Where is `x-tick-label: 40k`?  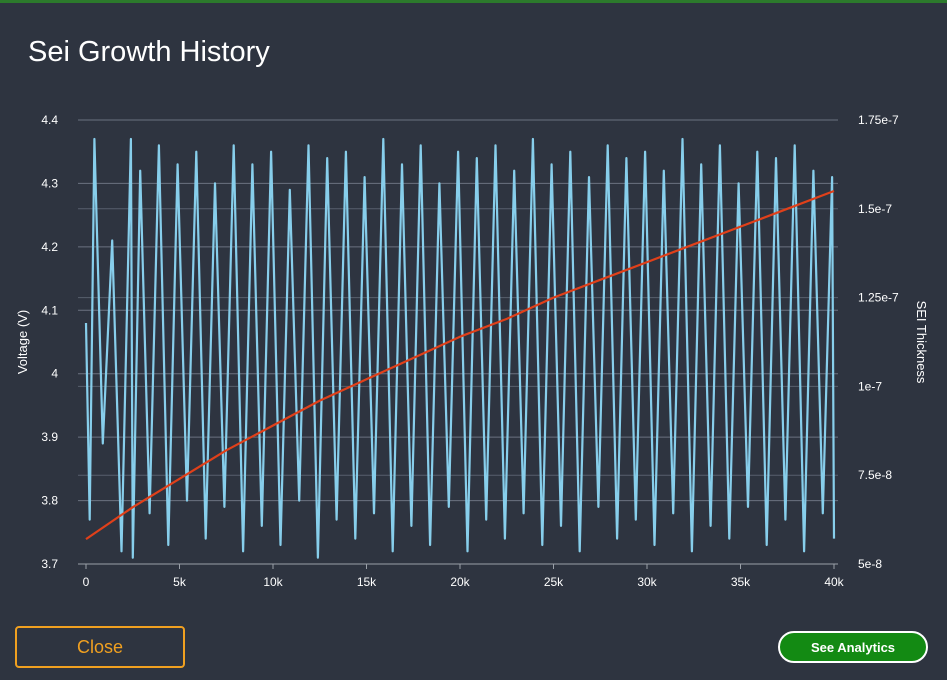
x-tick-label: 40k is located at coordinates (834, 582).